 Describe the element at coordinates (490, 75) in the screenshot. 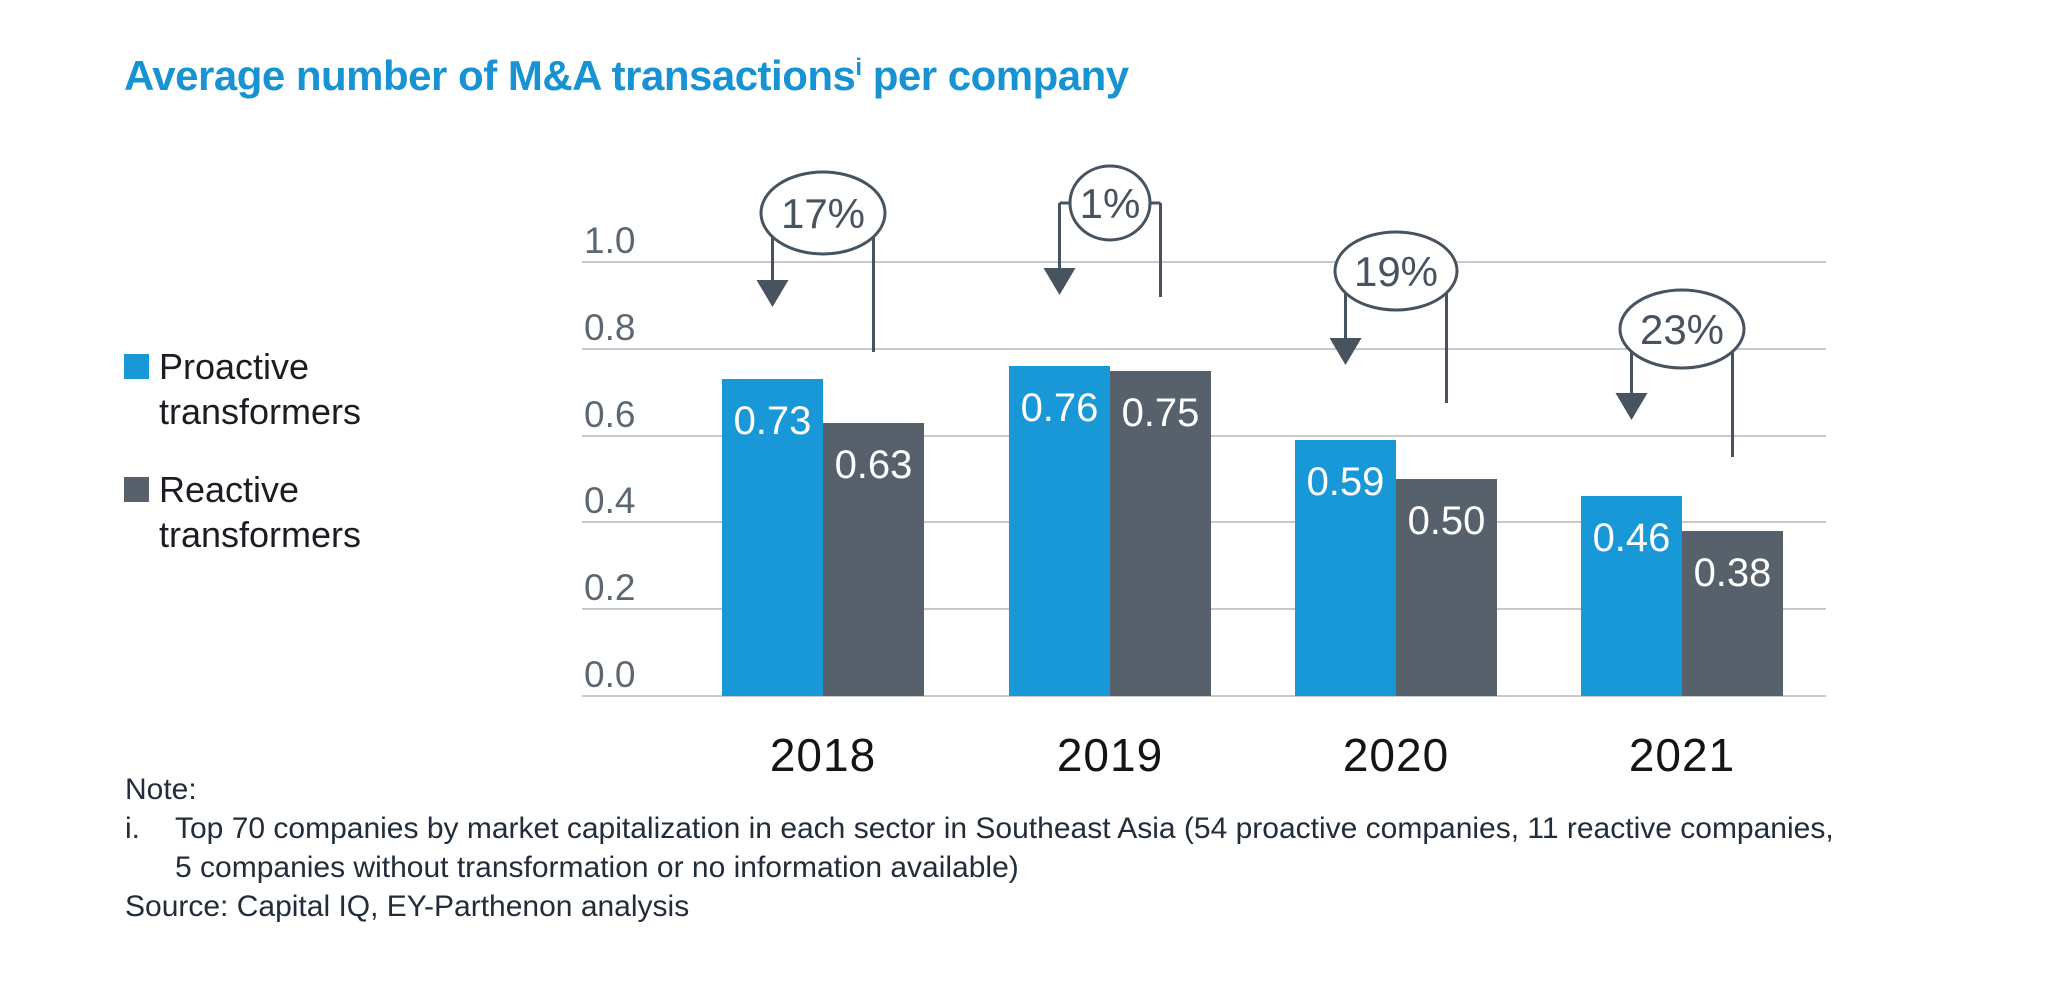

I see `title-text: Average number of M&A transactions` at that location.